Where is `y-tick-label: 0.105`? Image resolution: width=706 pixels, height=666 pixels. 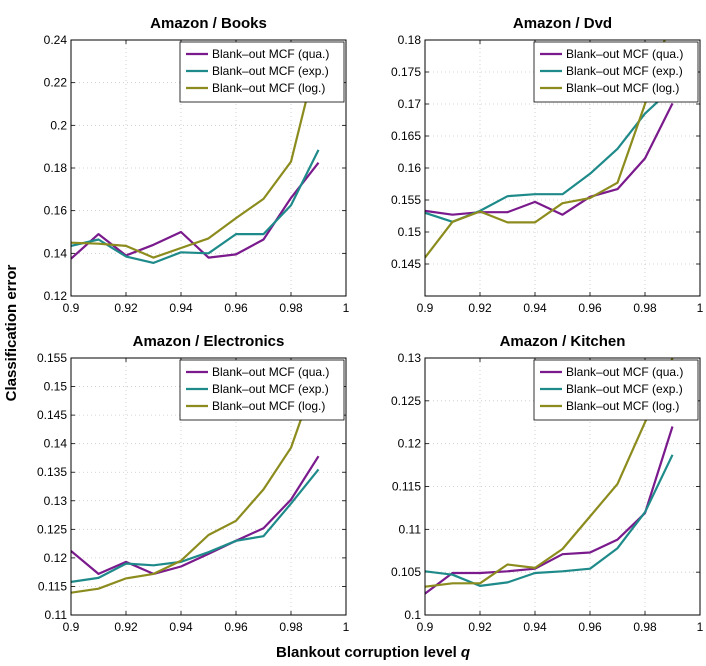 y-tick-label: 0.105 is located at coordinates (406, 572).